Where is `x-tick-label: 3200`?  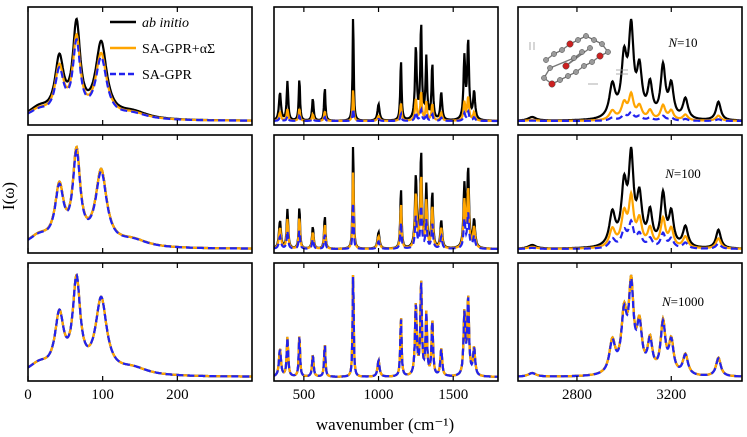
x-tick-label: 3200 is located at coordinates (671, 395).